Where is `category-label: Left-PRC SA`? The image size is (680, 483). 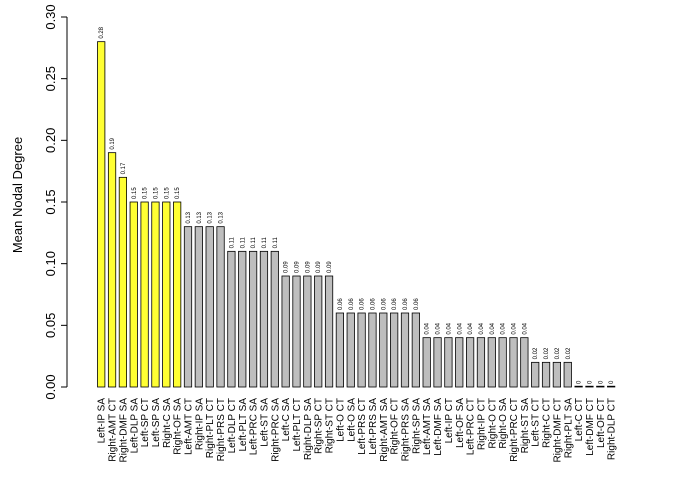 category-label: Left-PRC SA is located at coordinates (254, 427).